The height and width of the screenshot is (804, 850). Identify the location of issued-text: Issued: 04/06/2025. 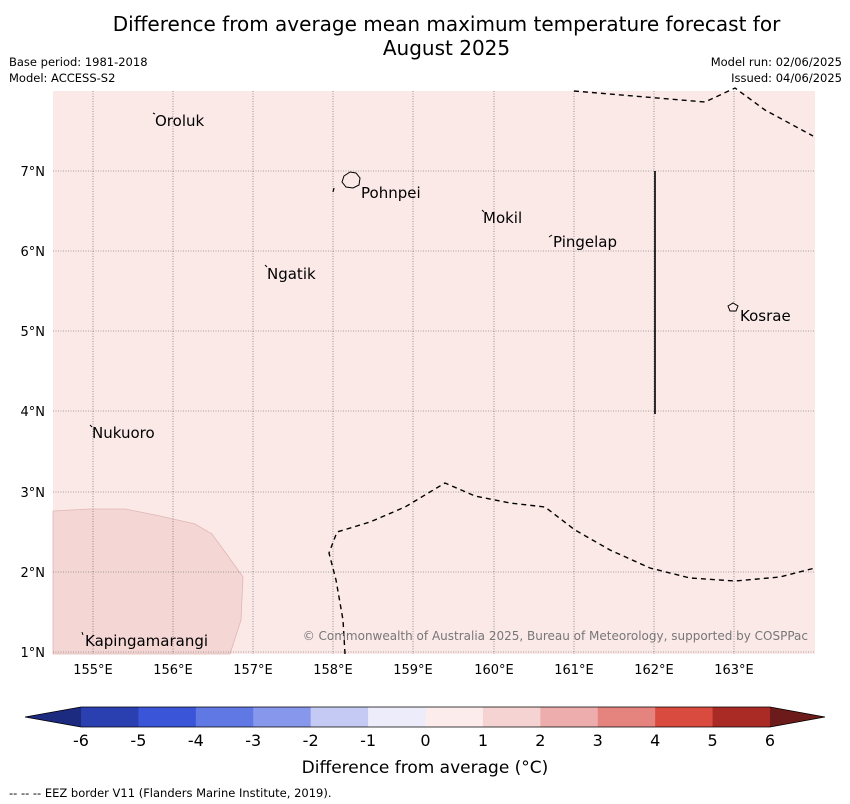
(786, 78).